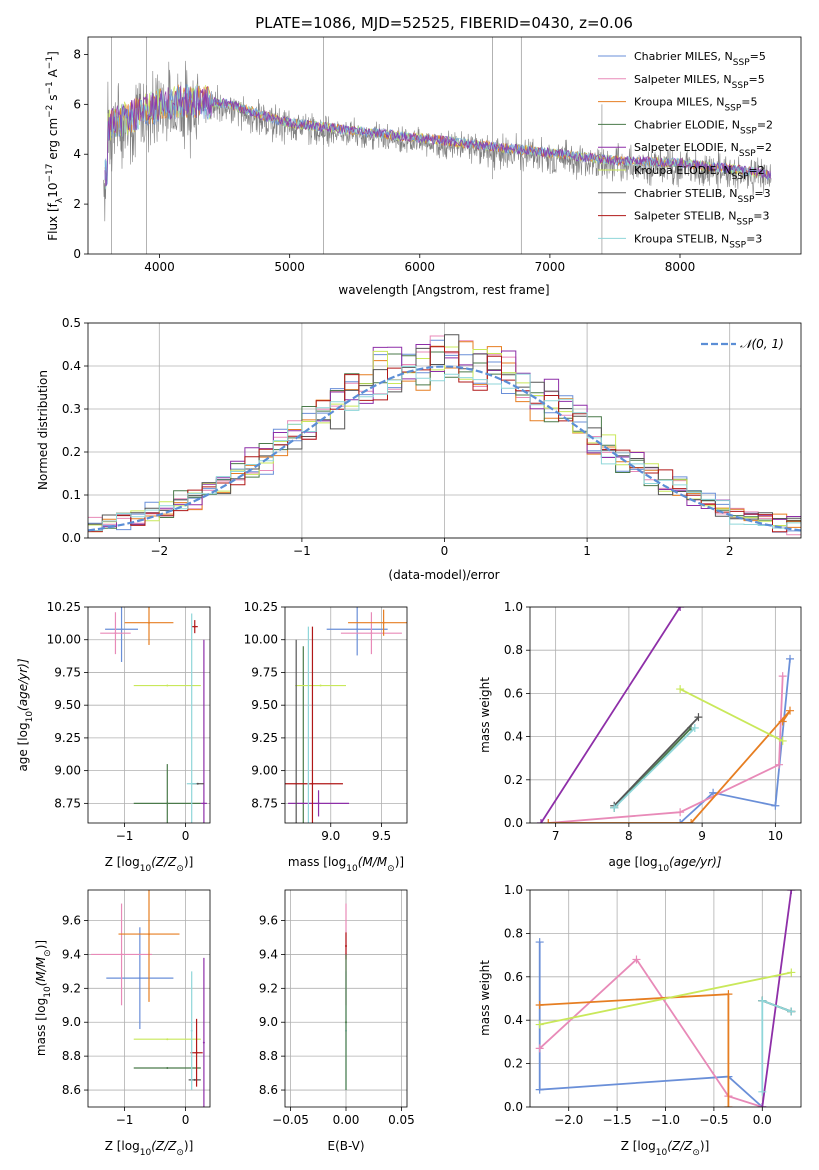  What do you see at coordinates (680, 267) in the screenshot?
I see `x-tick-label: 8000` at bounding box center [680, 267].